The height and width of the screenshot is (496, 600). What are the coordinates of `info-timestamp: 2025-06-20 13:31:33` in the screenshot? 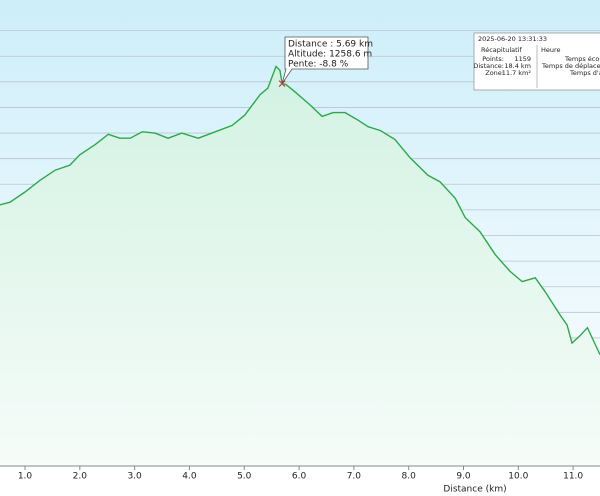 It's located at (512, 39).